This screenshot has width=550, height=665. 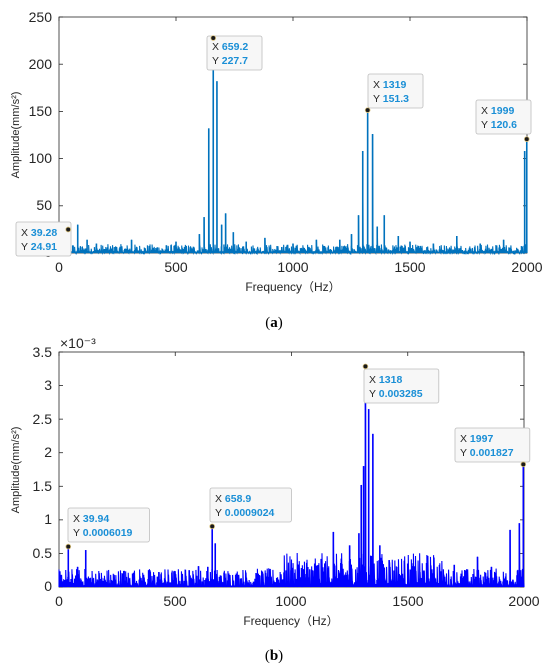 I want to click on datatip-y-value: 0.0006019, so click(x=108, y=533).